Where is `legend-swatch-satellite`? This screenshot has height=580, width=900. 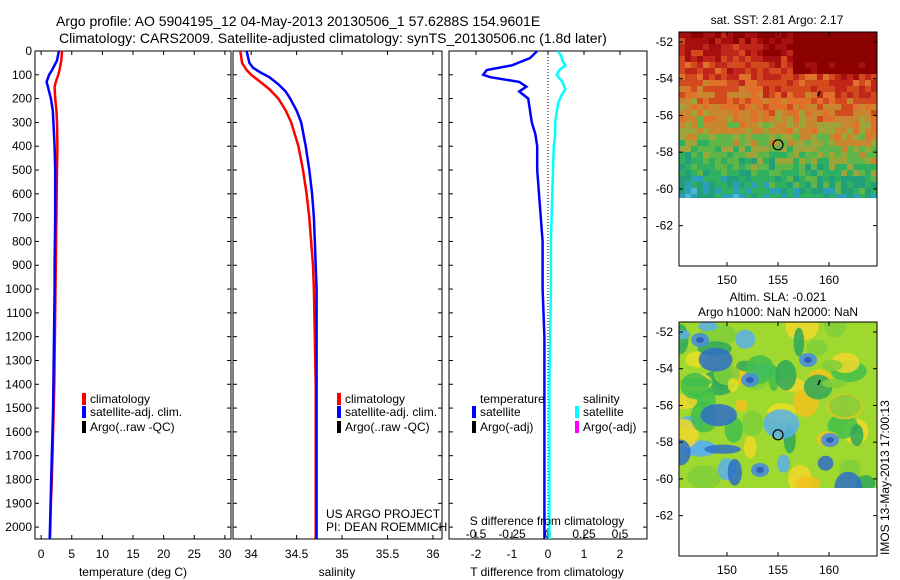 legend-swatch-satellite is located at coordinates (339, 412).